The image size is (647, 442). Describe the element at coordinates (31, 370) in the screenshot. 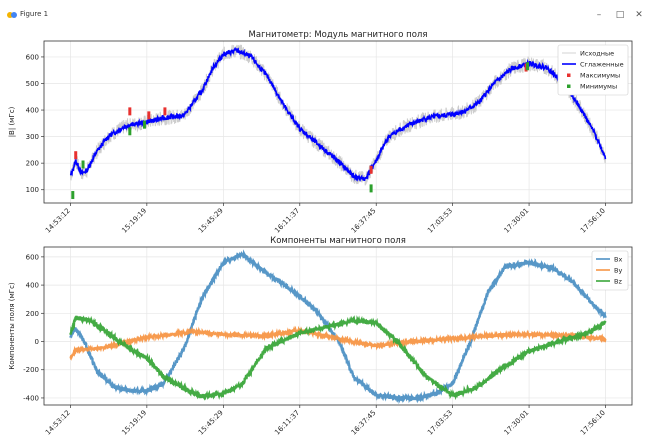

I see `y-tick-label: -200` at that location.